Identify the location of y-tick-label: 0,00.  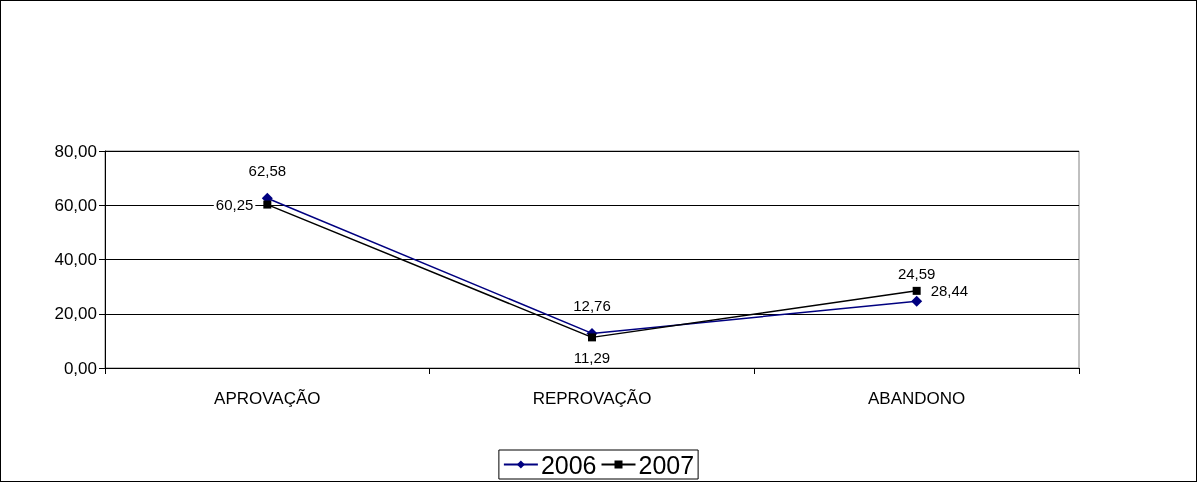
(80, 368).